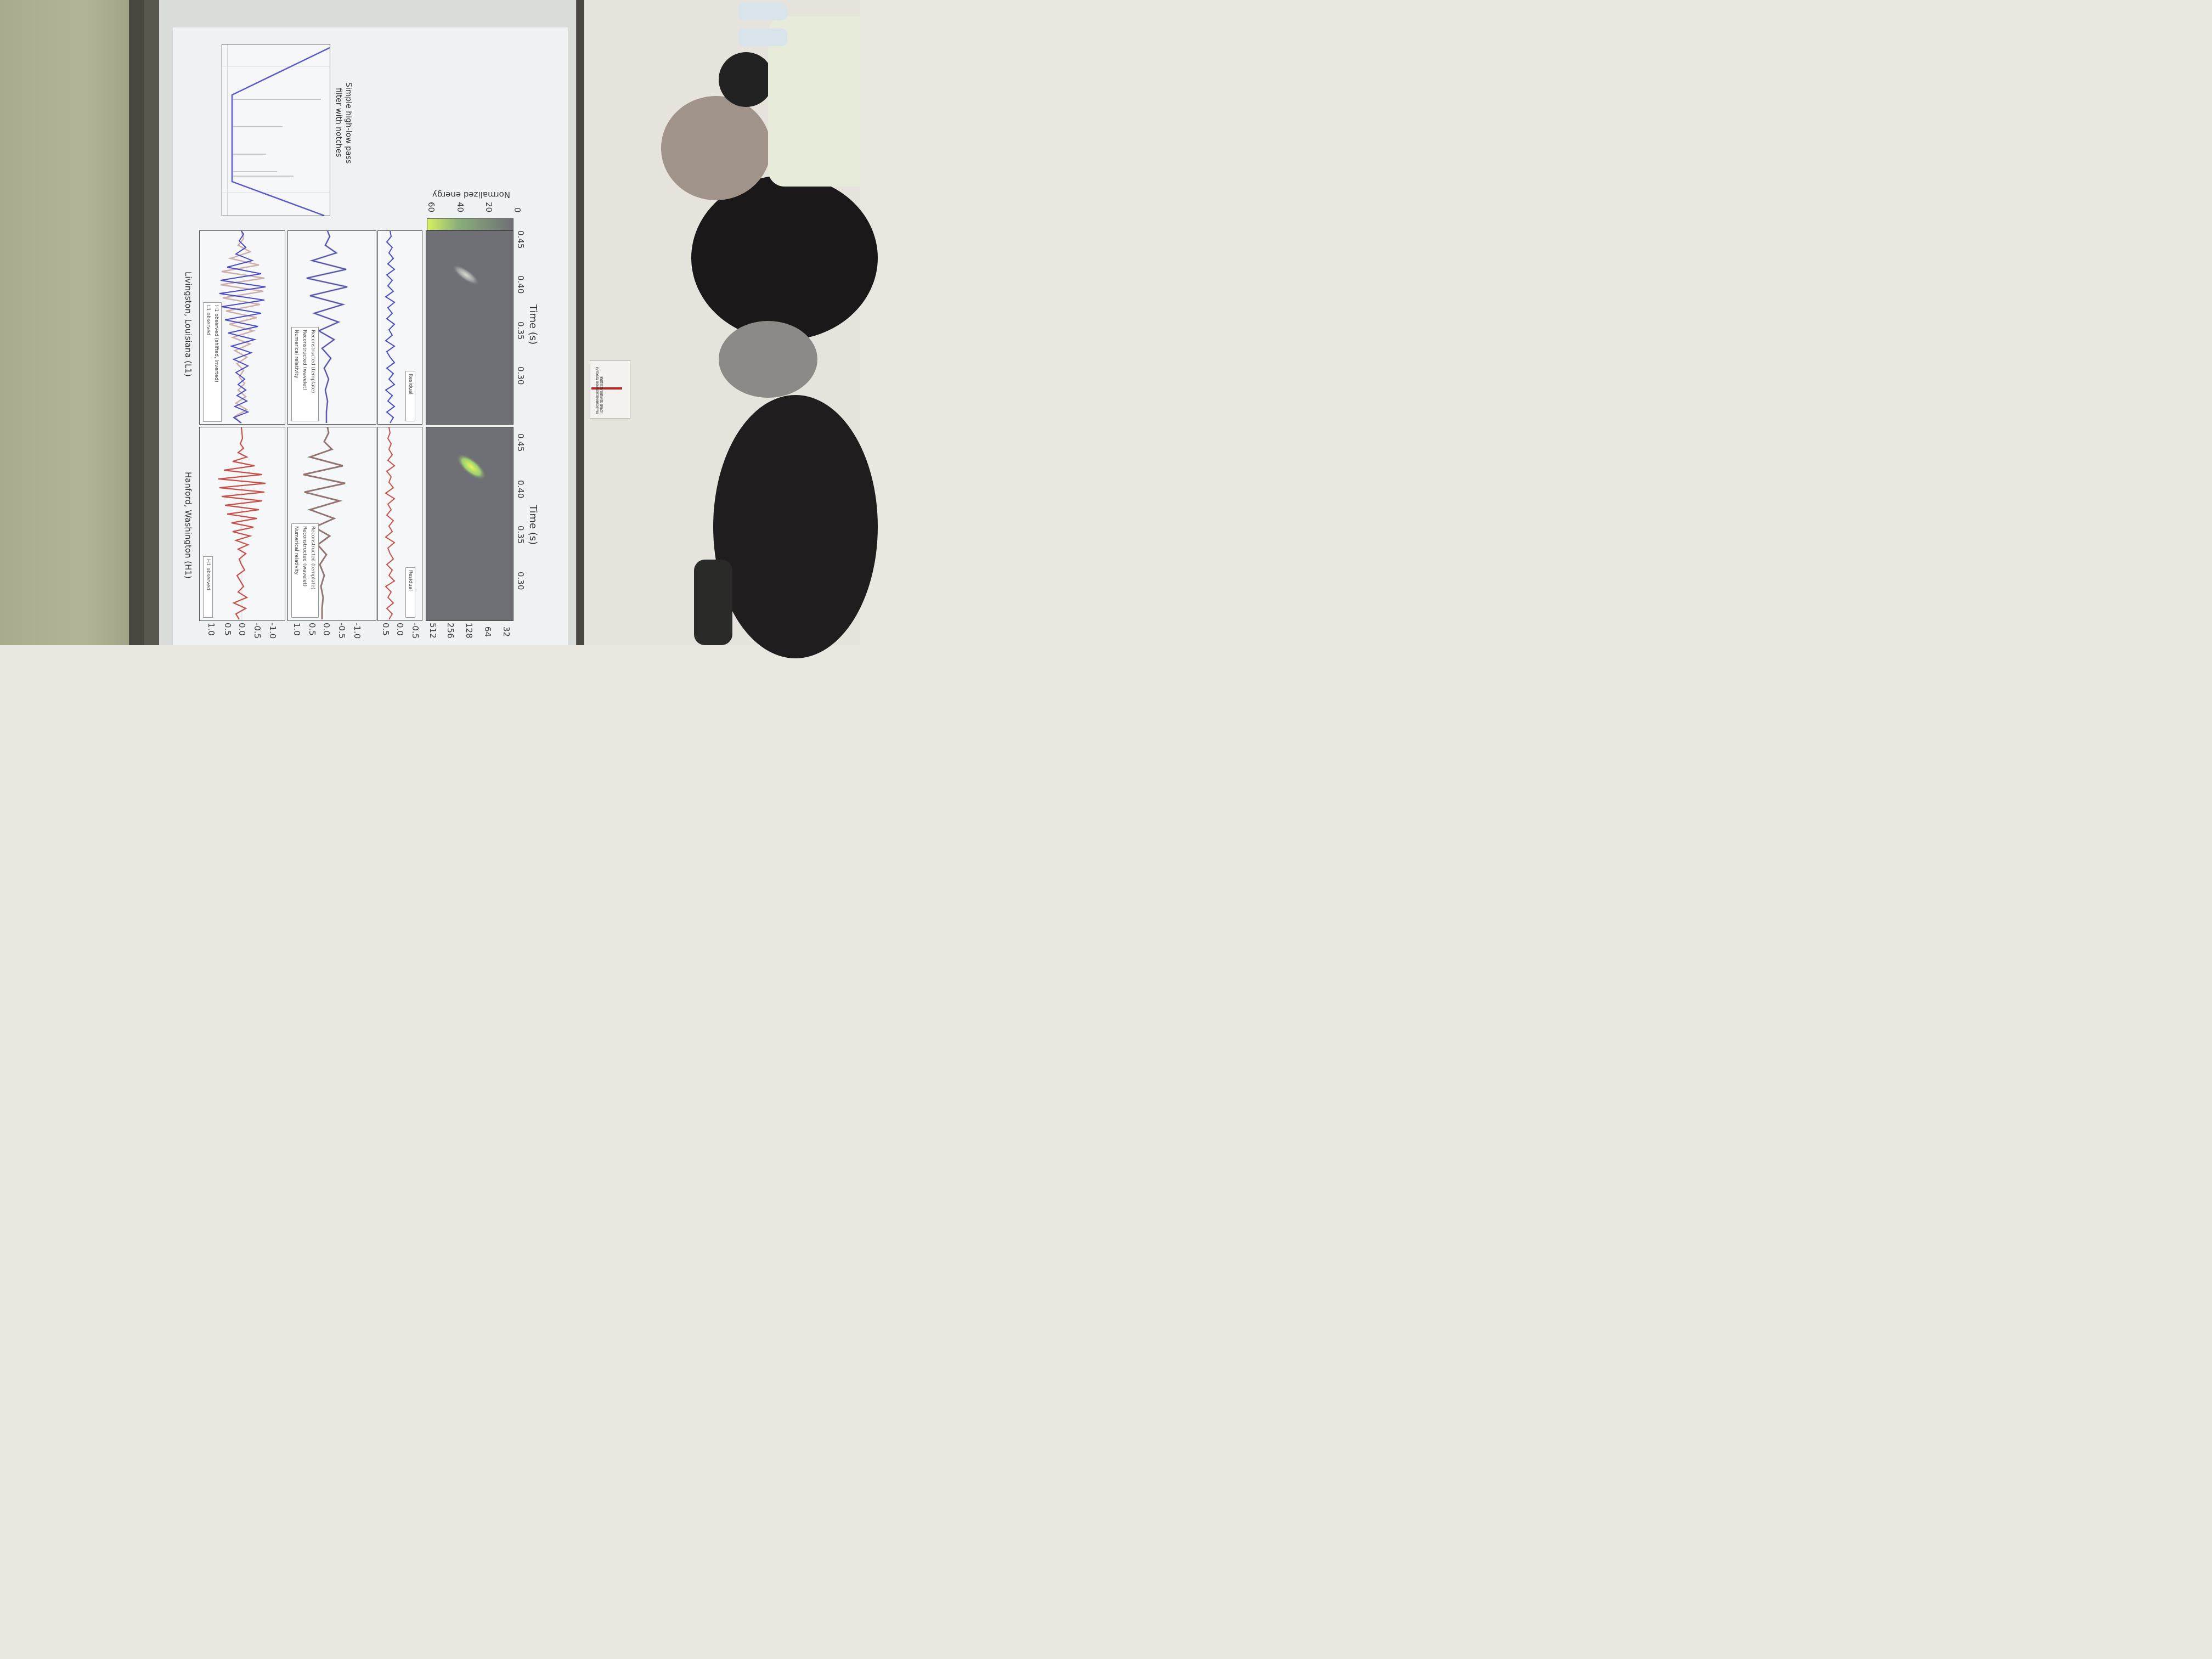 The height and width of the screenshot is (1659, 2212). I want to click on h1-chirp, so click(472, 467).